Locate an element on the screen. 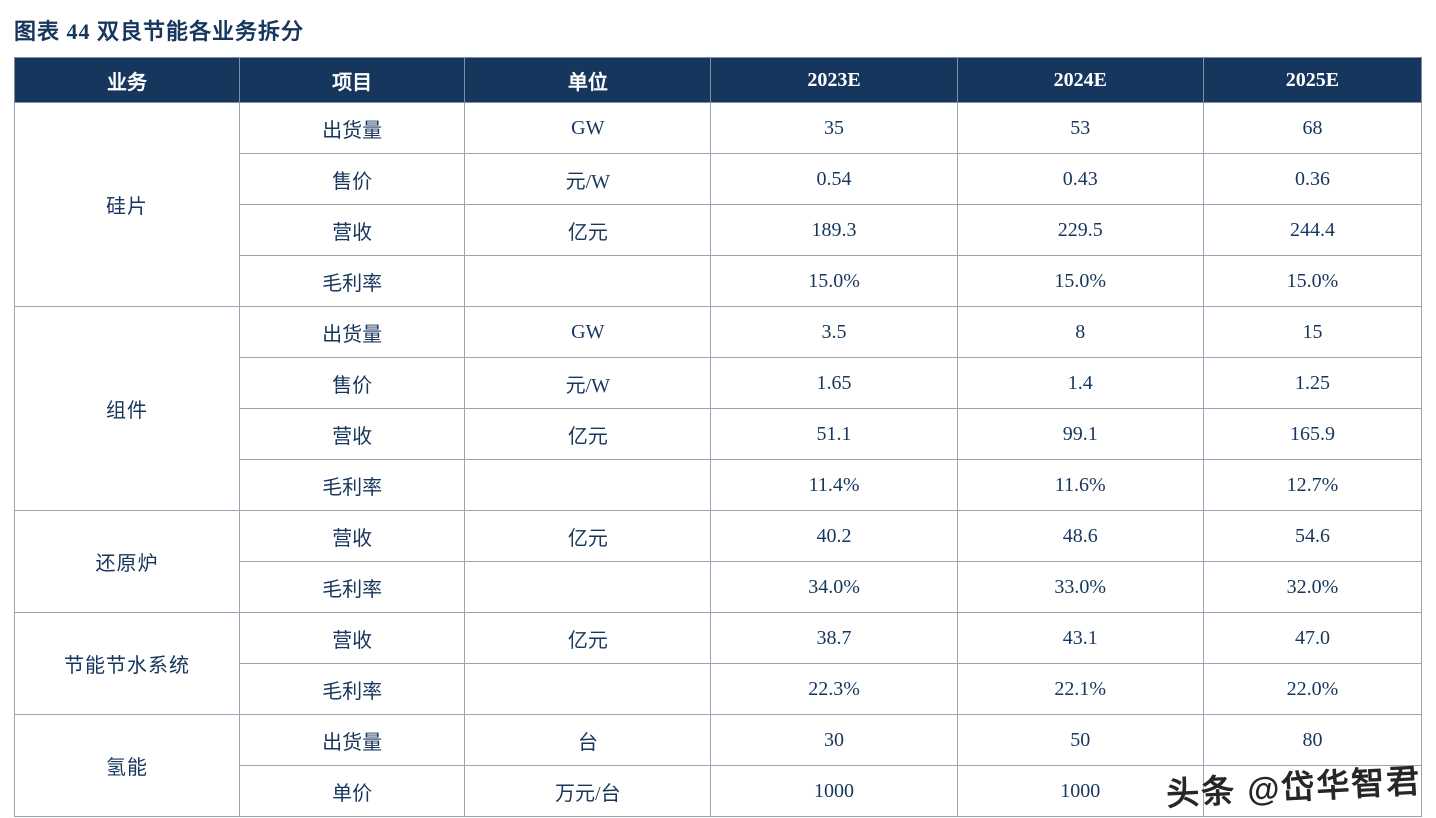  value-cell-2025e is located at coordinates (1312, 791).